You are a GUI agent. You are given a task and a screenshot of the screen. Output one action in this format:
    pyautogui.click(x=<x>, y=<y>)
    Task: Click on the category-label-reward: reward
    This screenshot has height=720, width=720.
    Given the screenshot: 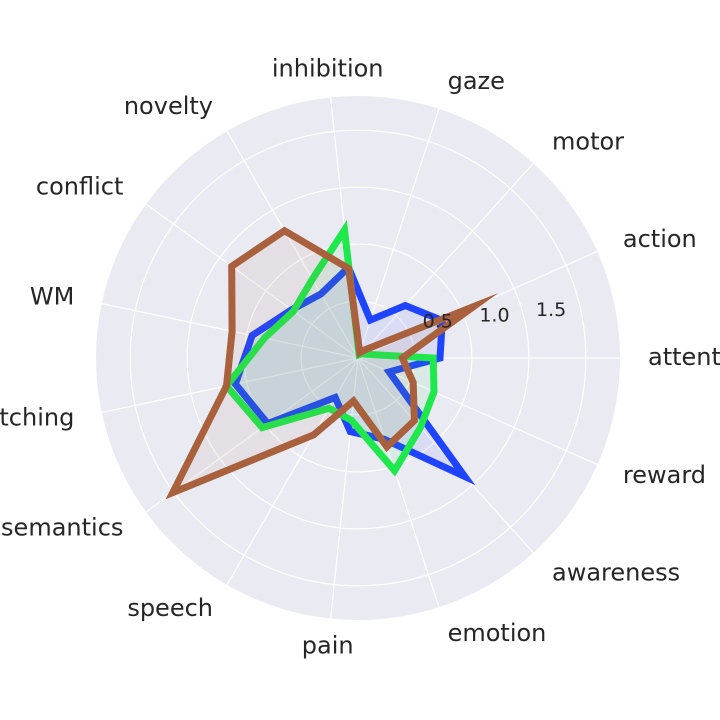 What is the action you would take?
    pyautogui.click(x=664, y=475)
    